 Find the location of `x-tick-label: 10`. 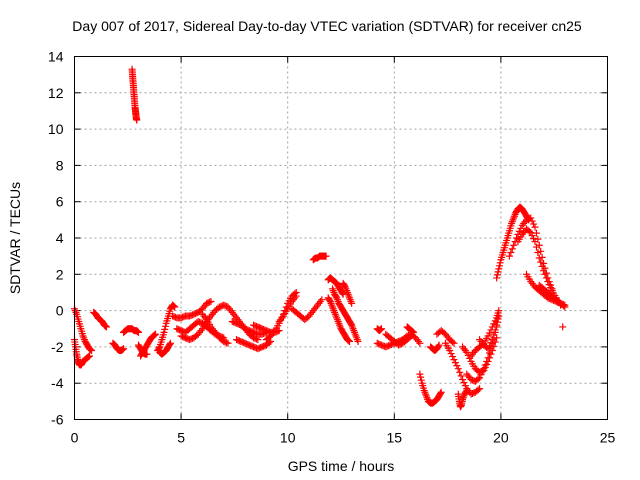

x-tick-label: 10 is located at coordinates (288, 438).